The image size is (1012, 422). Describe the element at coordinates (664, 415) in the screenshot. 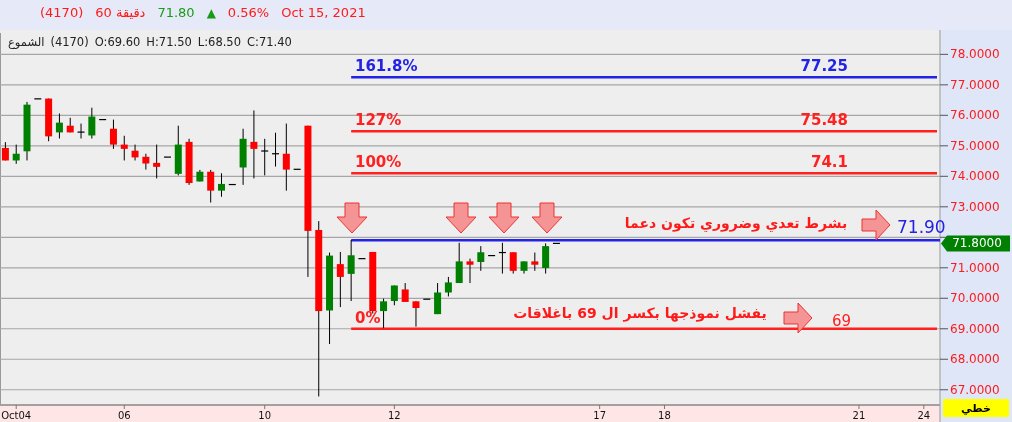

I see `x-tick-label: 18` at that location.